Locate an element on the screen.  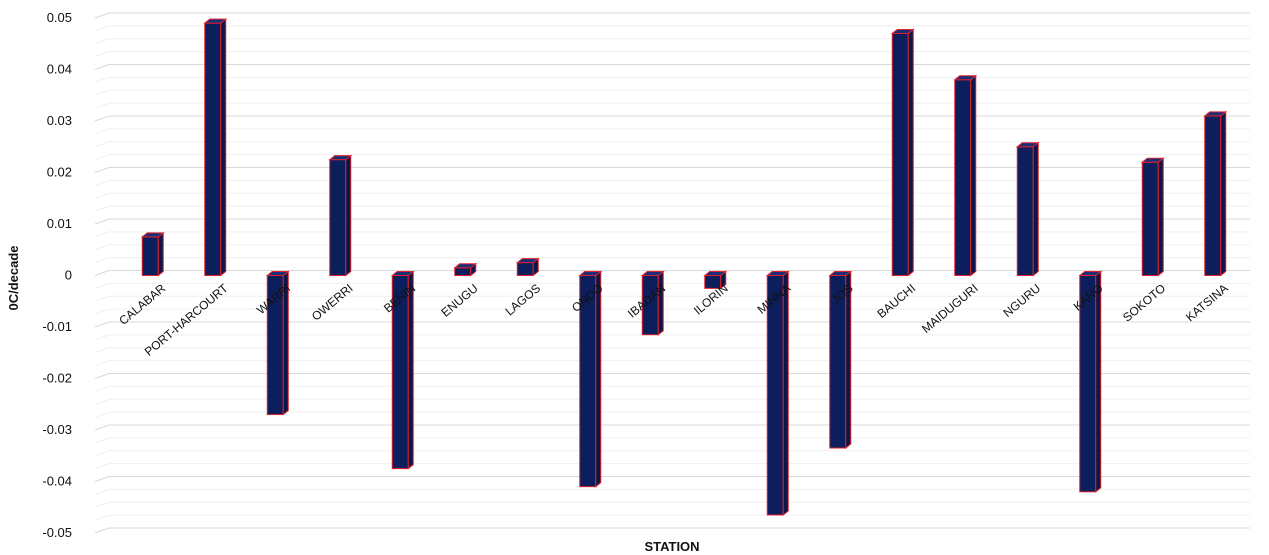
y-tick-label: 0 is located at coordinates (68, 275).